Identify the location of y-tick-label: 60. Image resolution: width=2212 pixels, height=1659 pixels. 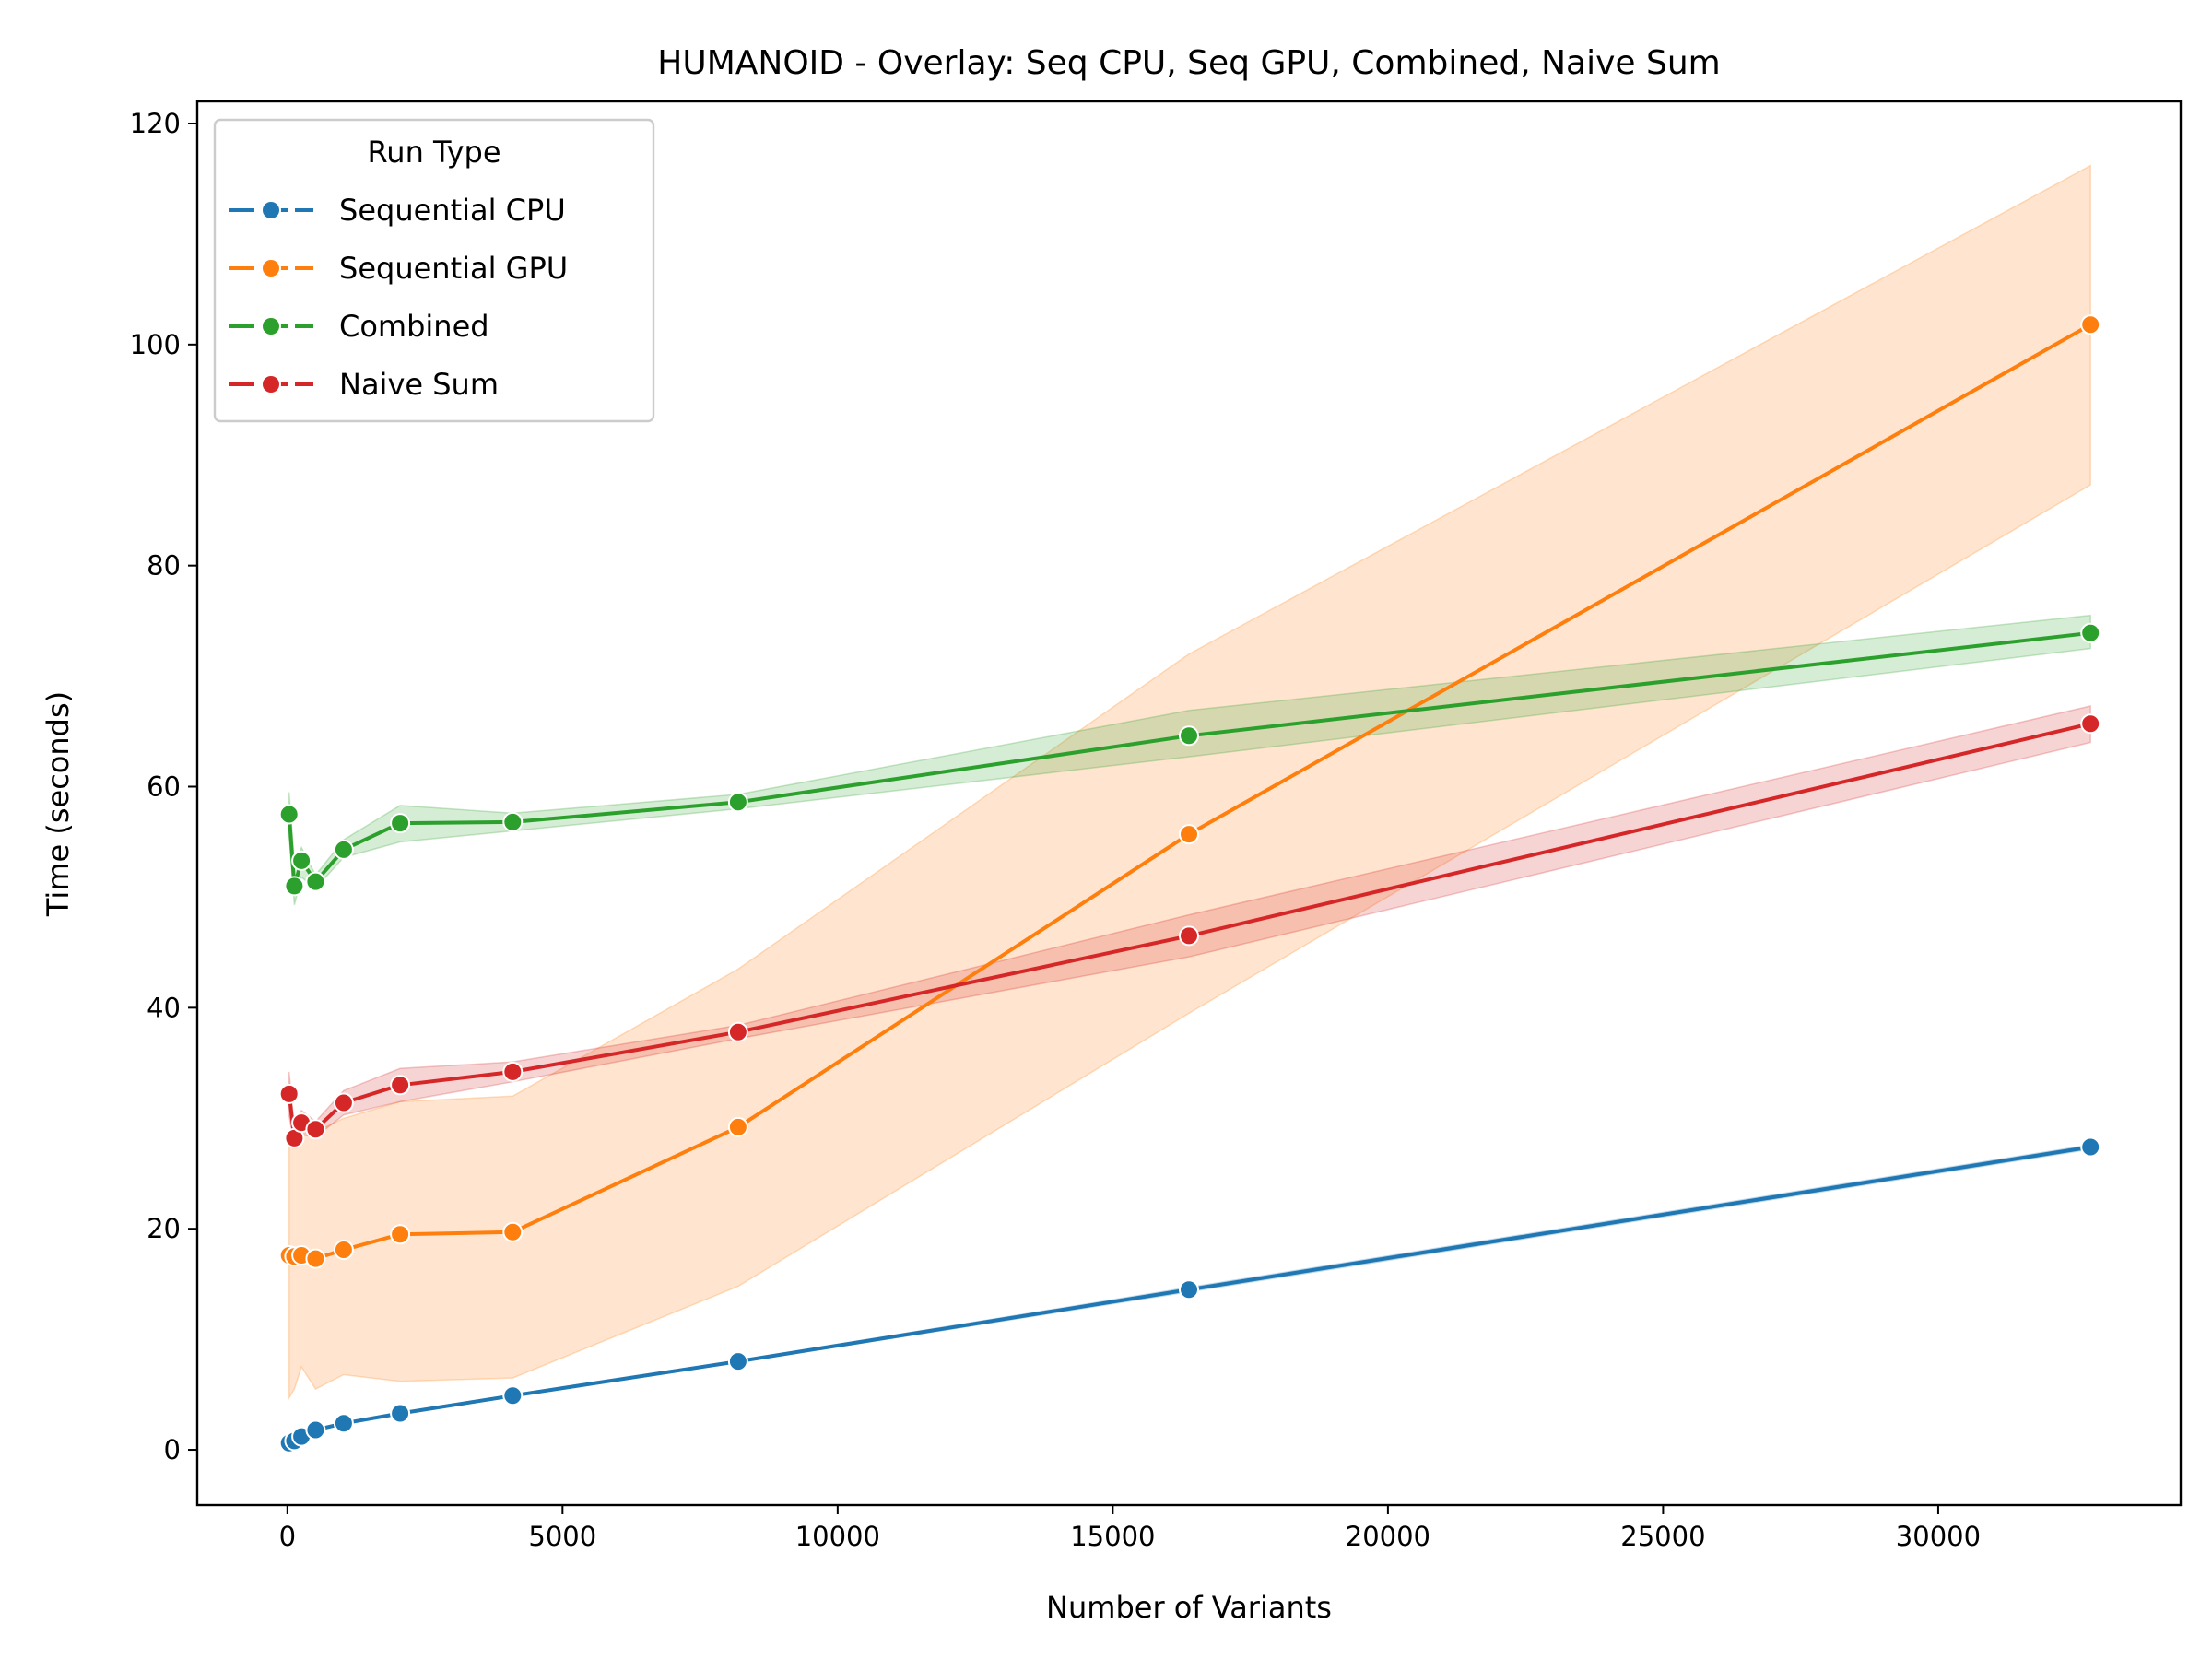
(164, 787).